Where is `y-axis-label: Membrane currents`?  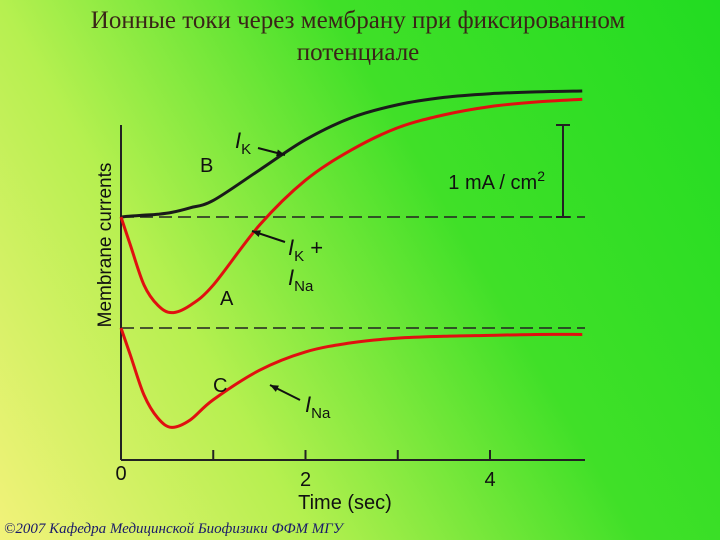
y-axis-label: Membrane currents is located at coordinates (105, 245).